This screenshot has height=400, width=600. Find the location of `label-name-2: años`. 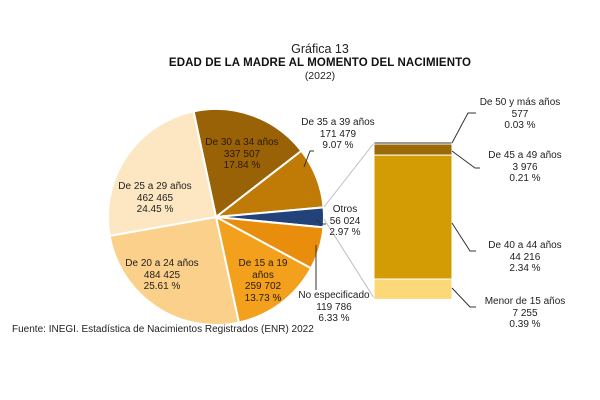

label-name-2: años is located at coordinates (263, 275).